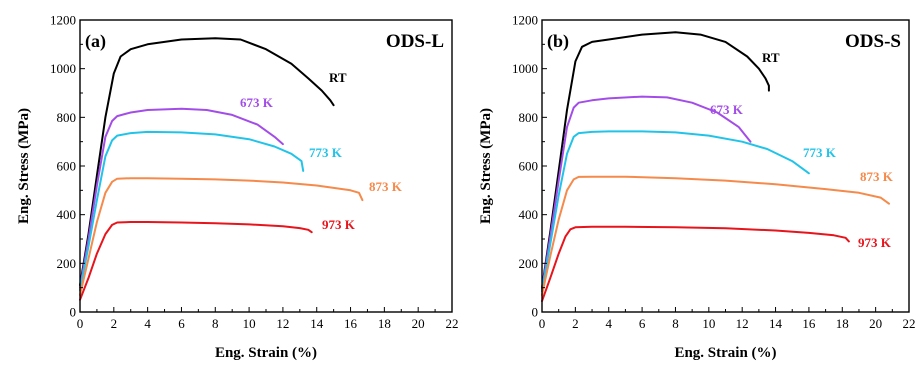 The height and width of the screenshot is (370, 921). What do you see at coordinates (486, 166) in the screenshot?
I see `y-axis-label-b: Eng. Stress (MPa)` at bounding box center [486, 166].